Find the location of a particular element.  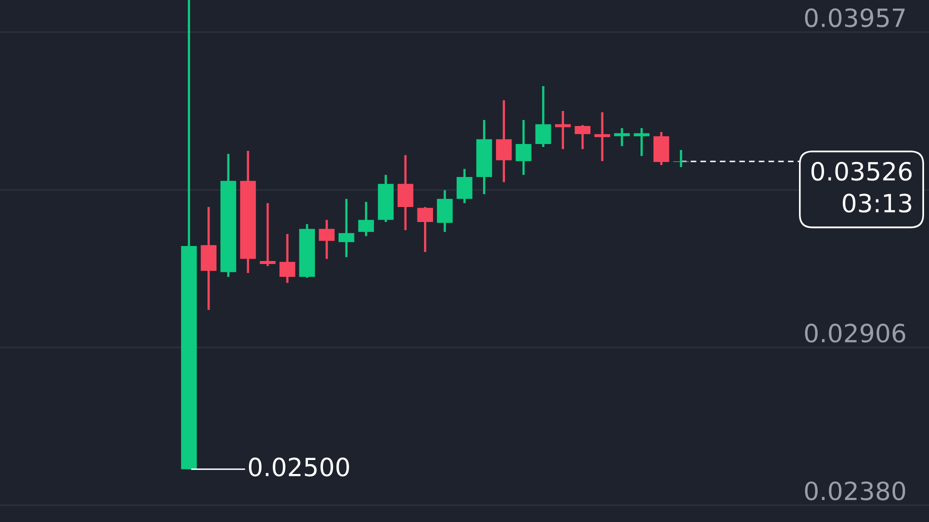

y-tick-label: 0.03957 is located at coordinates (855, 18).